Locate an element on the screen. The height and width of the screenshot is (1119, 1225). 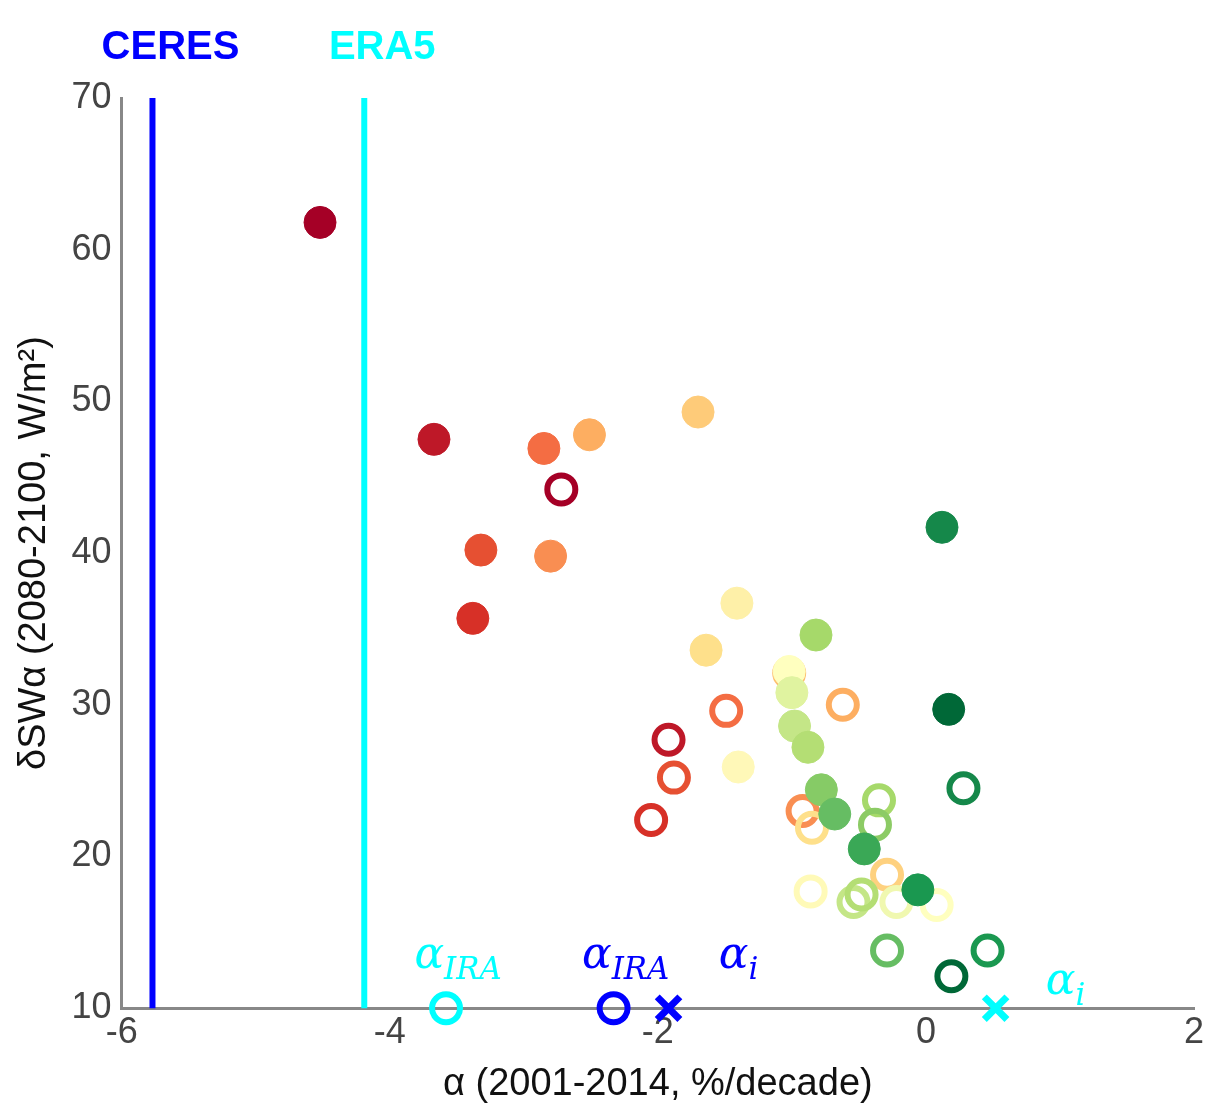
y-tick-label: 70 is located at coordinates (91, 95).